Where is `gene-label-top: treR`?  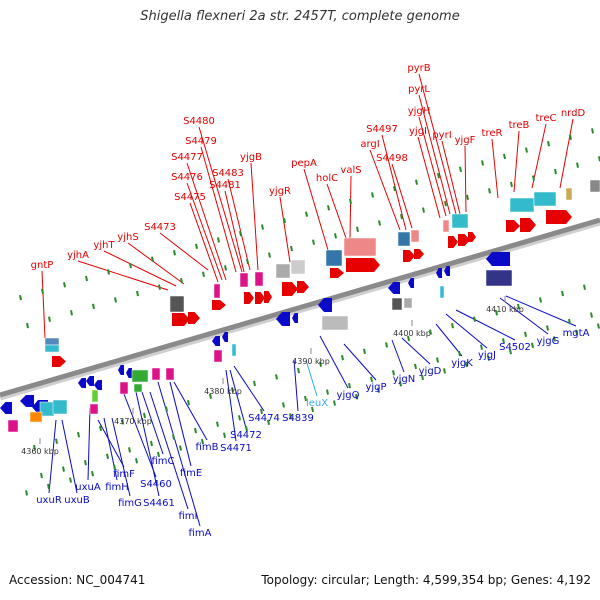
gene-label-top: treR is located at coordinates (492, 133).